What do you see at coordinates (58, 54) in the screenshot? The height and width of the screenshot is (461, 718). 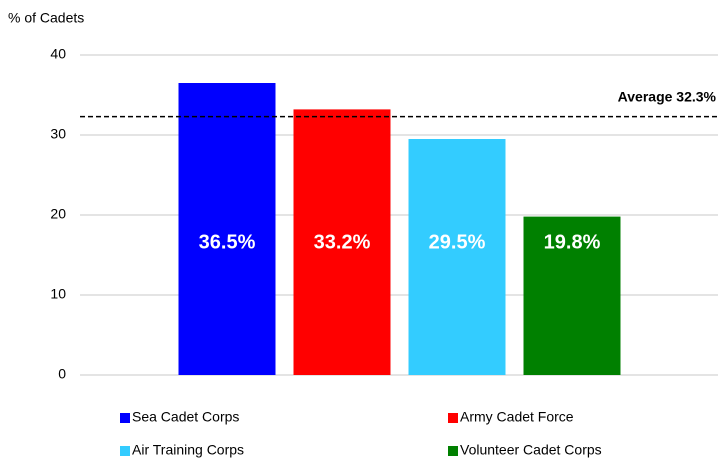 I see `y-tick-label: 40` at bounding box center [58, 54].